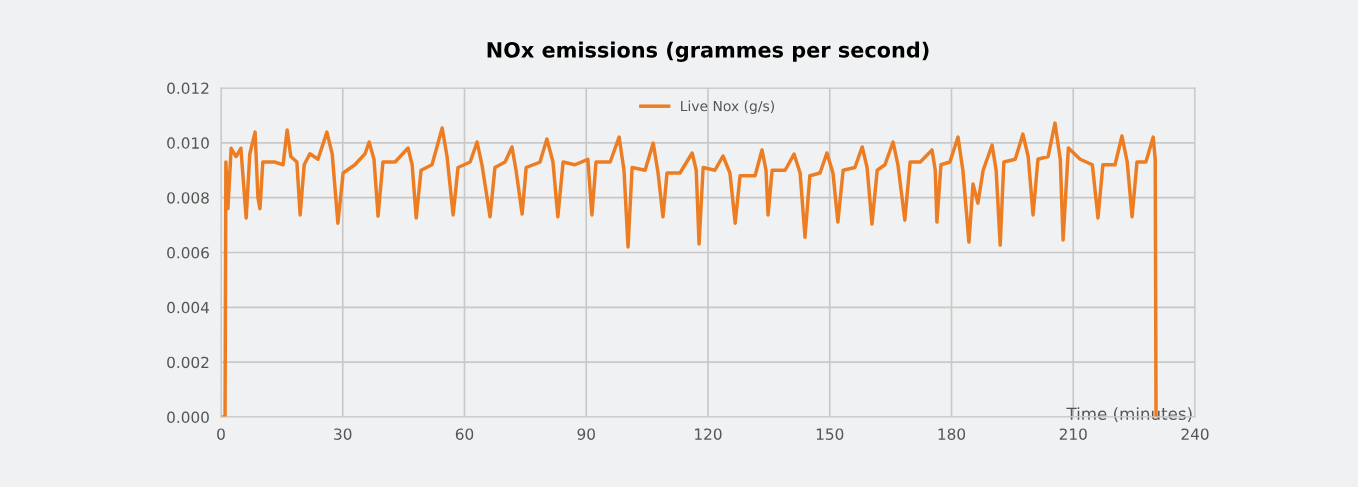  Describe the element at coordinates (464, 434) in the screenshot. I see `x-tick-label: 60` at that location.